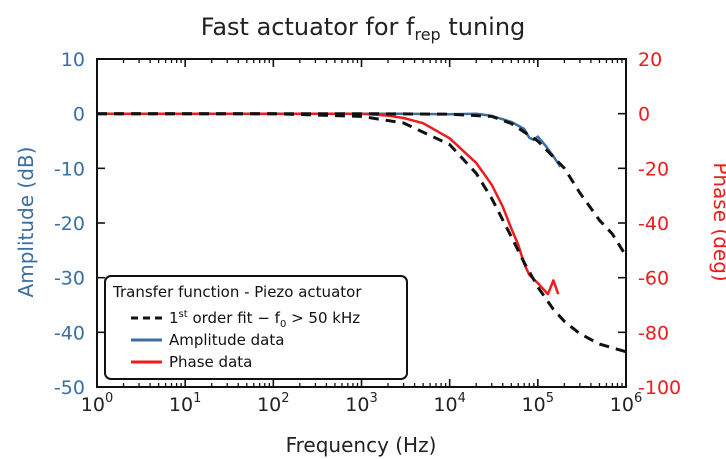 This screenshot has width=726, height=459. I want to click on x-tick-label: 10⁵, so click(538, 403).